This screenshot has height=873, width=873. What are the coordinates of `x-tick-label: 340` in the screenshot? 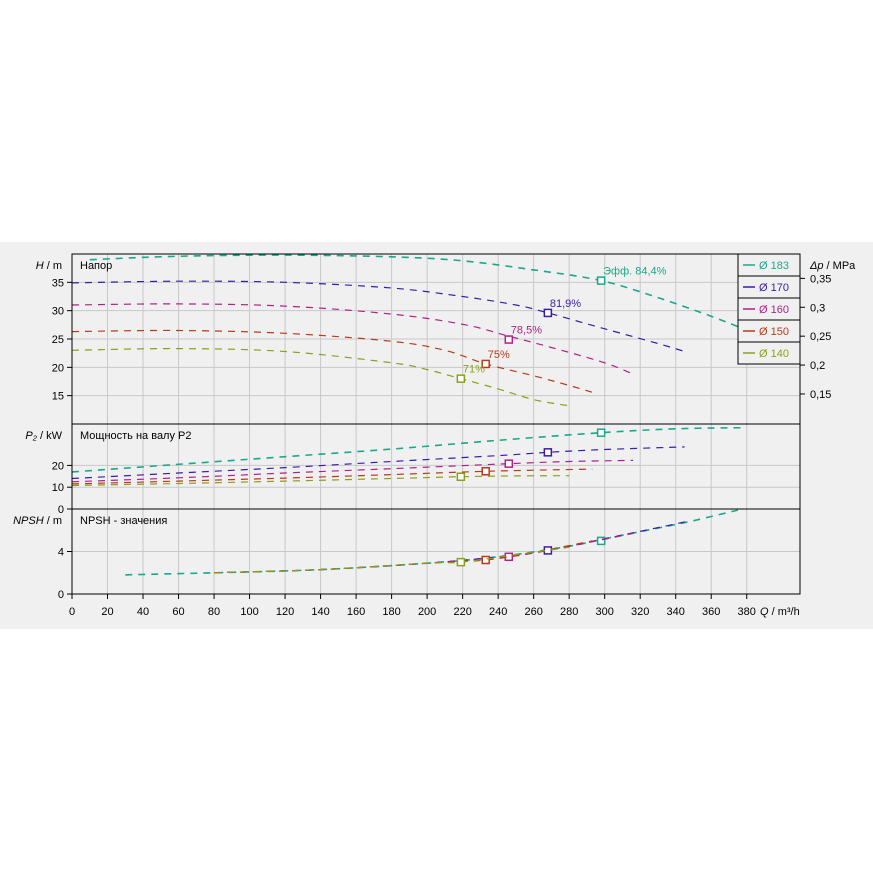 It's located at (676, 612).